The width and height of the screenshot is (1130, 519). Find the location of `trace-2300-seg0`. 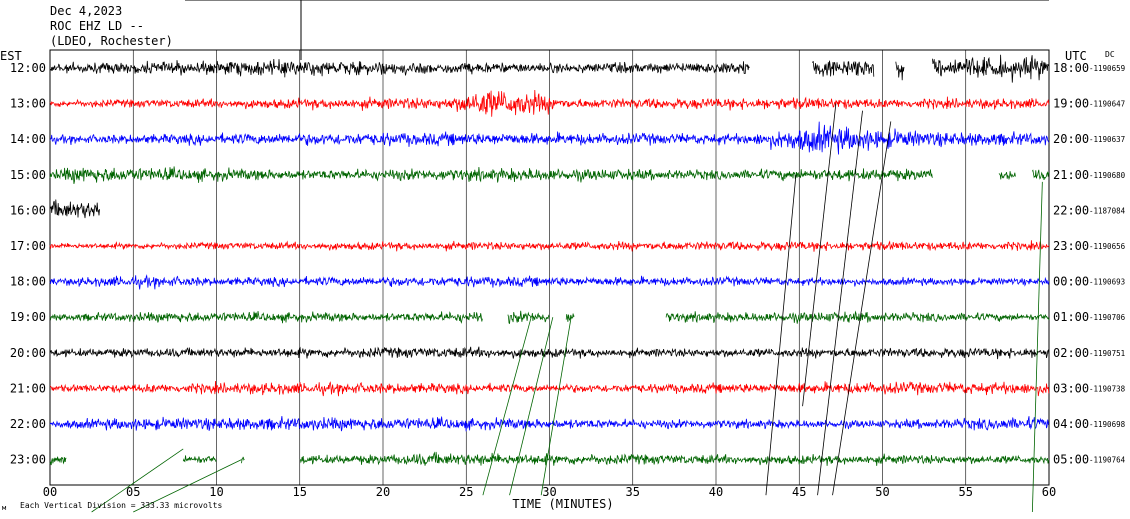

trace-2300-seg0 is located at coordinates (58, 461).